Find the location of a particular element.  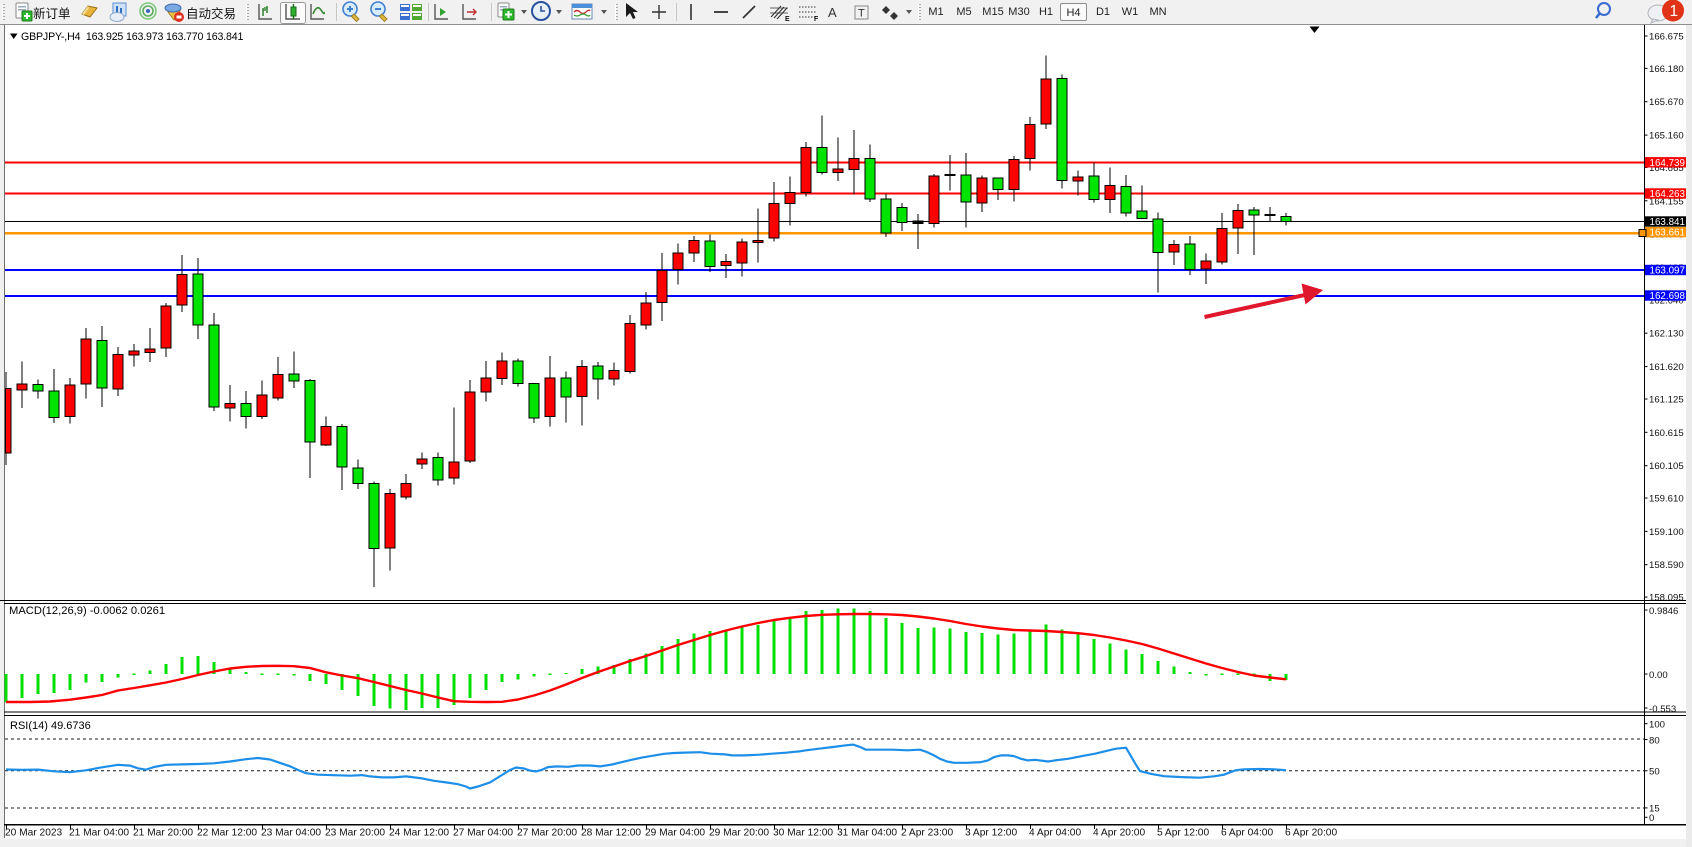

svg-text: E is located at coordinates (787, 19).